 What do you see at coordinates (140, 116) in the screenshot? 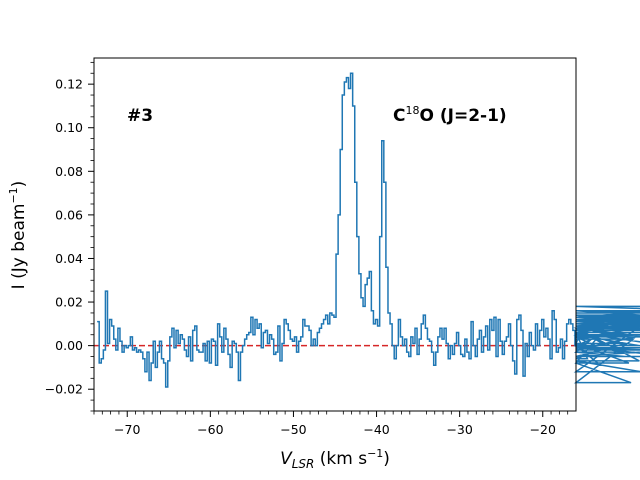
I see `source-id-annotation: #3` at bounding box center [140, 116].